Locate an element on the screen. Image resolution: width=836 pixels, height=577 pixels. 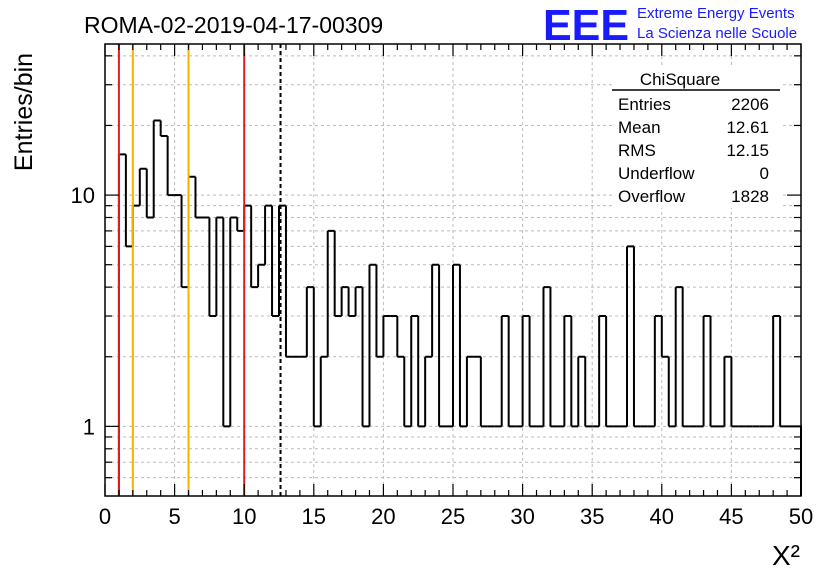
eee-logo: EEE is located at coordinates (586, 25).